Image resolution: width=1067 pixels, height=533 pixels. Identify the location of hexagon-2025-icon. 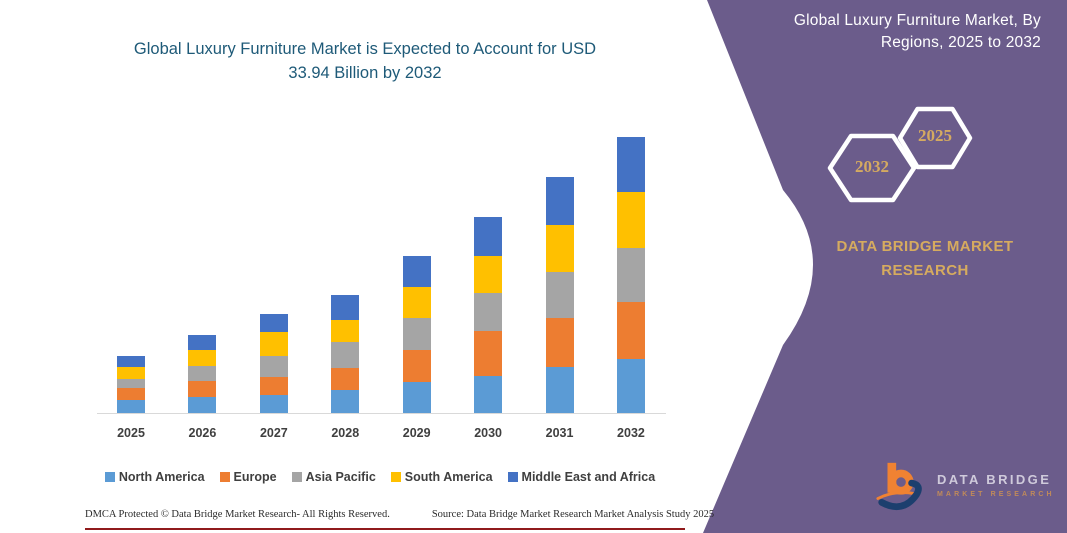
(935, 138).